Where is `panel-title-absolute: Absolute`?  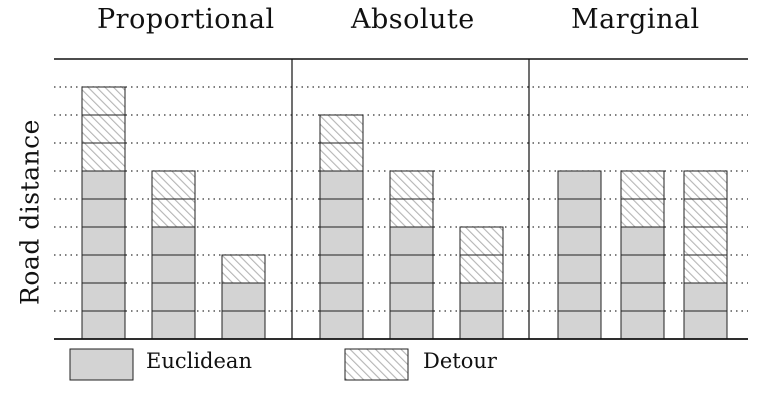
panel-title-absolute: Absolute is located at coordinates (413, 19).